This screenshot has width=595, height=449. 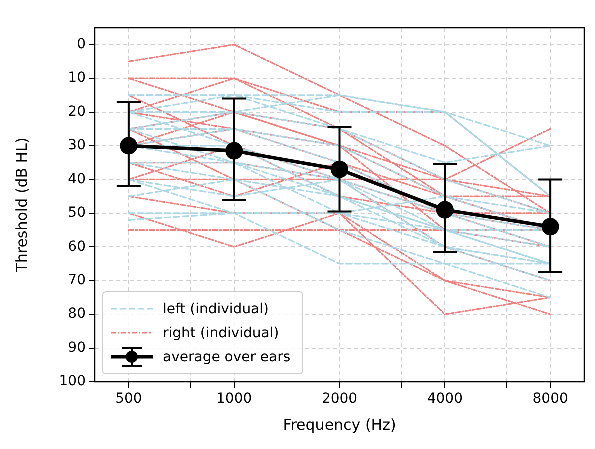 I want to click on y-tick-label: 20, so click(x=77, y=112).